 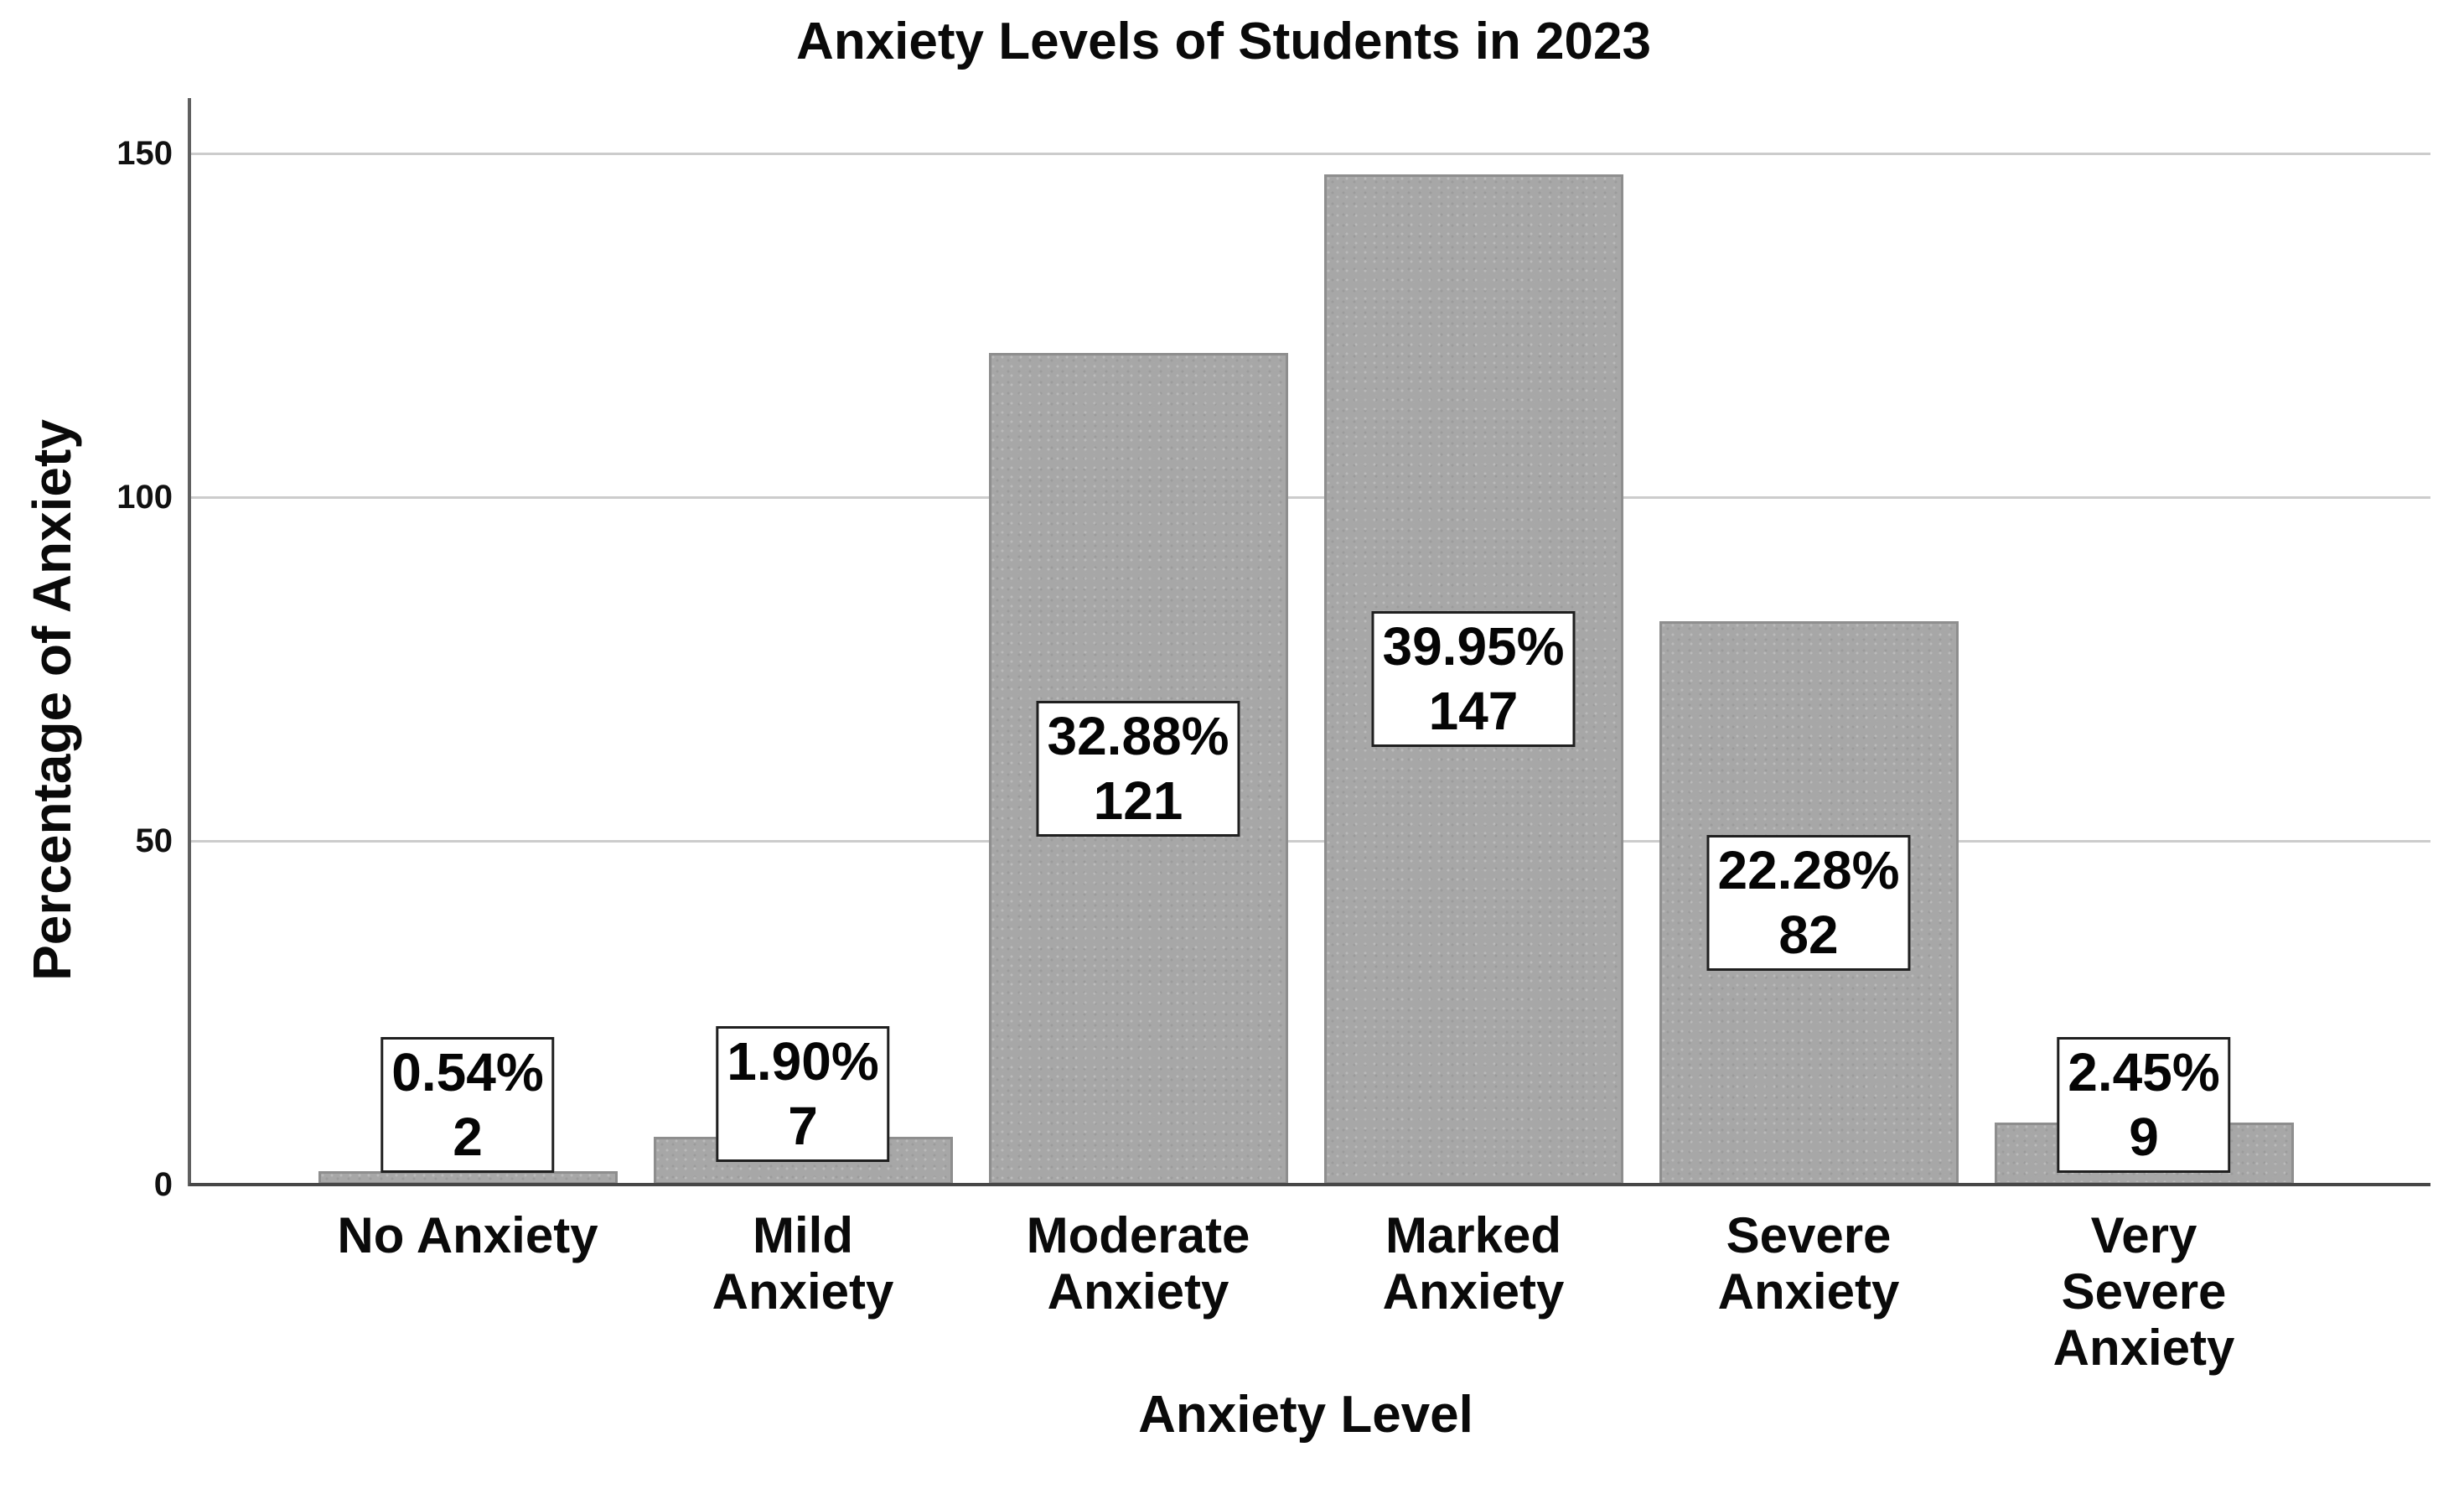 What do you see at coordinates (468, 1137) in the screenshot?
I see `count-label: 2` at bounding box center [468, 1137].